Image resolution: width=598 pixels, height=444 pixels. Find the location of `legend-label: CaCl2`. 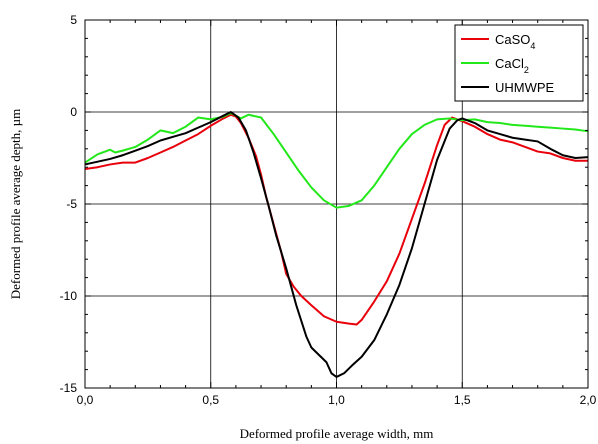

legend-label: CaCl2 is located at coordinates (512, 65).